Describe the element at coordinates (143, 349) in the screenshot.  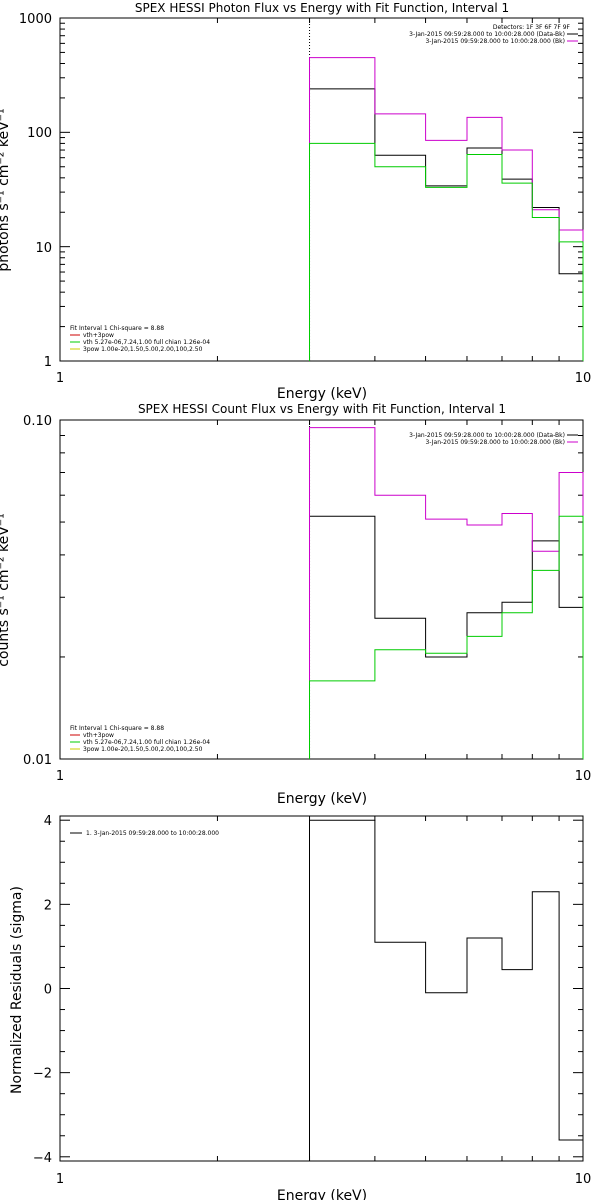
I see `photon-flux-legend-pow: 3pow 1.00e-20,1.50,5.00,2.00,100,2.50` at that location.